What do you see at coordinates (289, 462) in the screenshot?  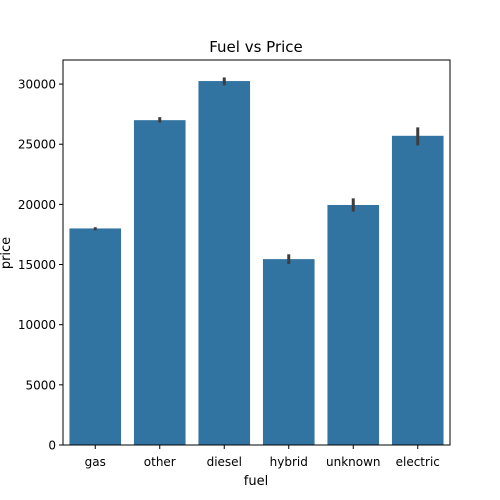 I see `x-tick-label: hybrid` at bounding box center [289, 462].